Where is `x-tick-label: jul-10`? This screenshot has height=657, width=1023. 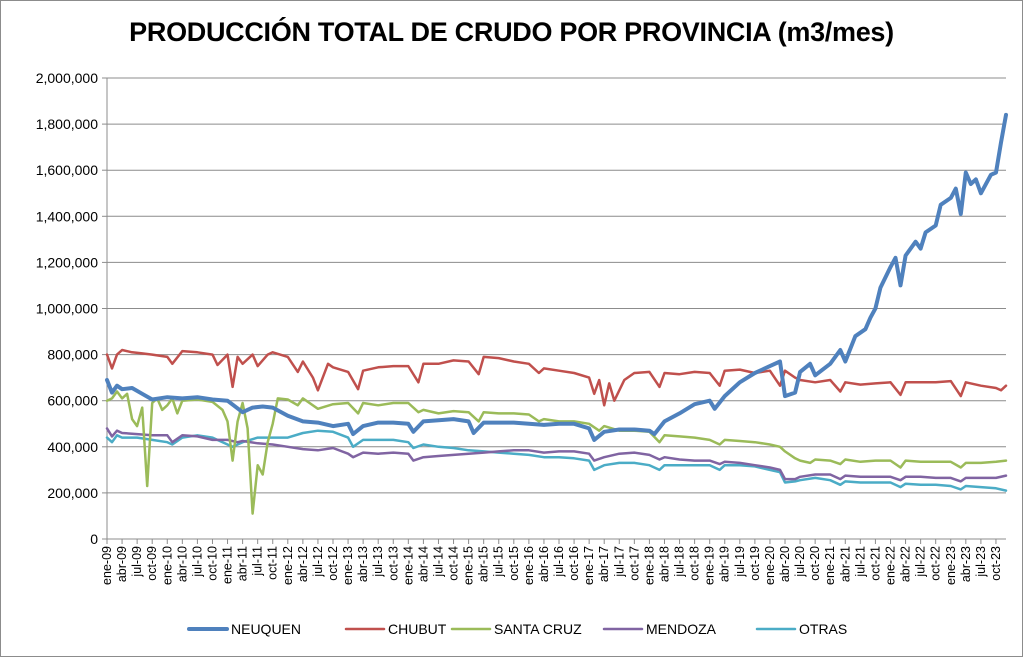
x-tick-label: jul-10 is located at coordinates (197, 562).